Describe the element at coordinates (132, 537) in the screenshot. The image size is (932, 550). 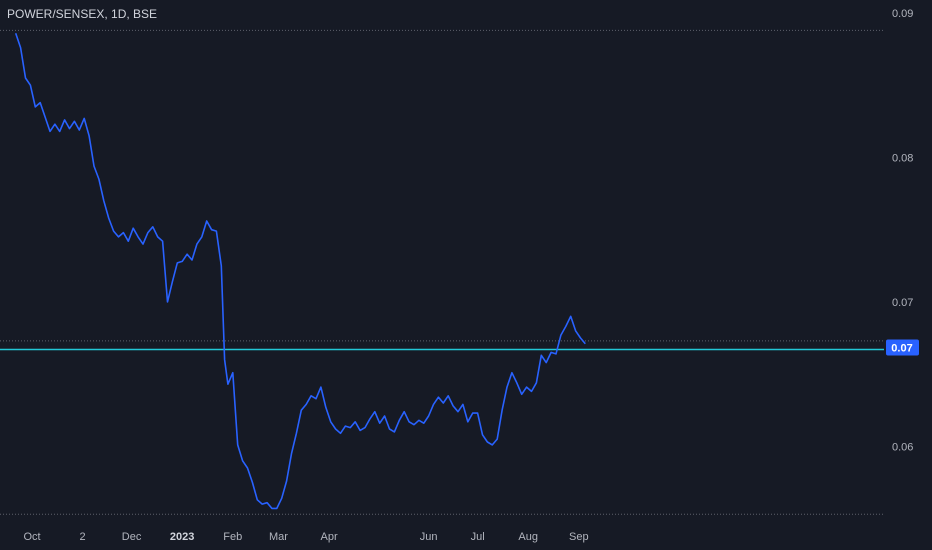
I see `x-tick-label: Dec` at that location.